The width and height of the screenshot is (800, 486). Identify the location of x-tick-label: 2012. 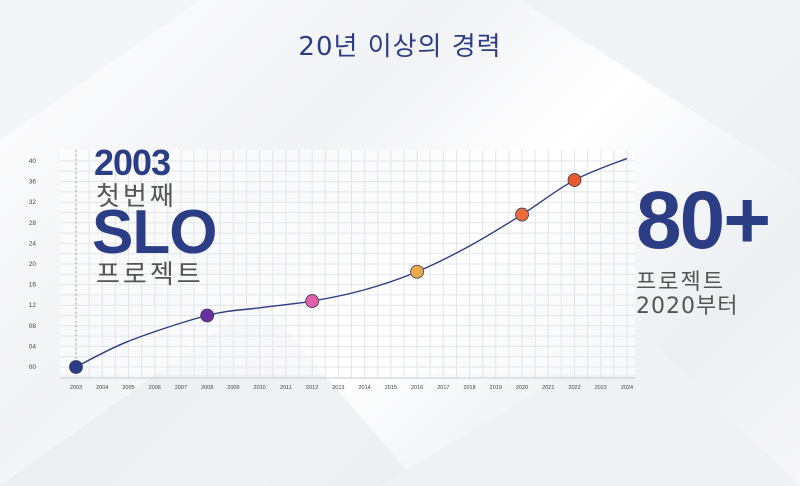
(312, 388).